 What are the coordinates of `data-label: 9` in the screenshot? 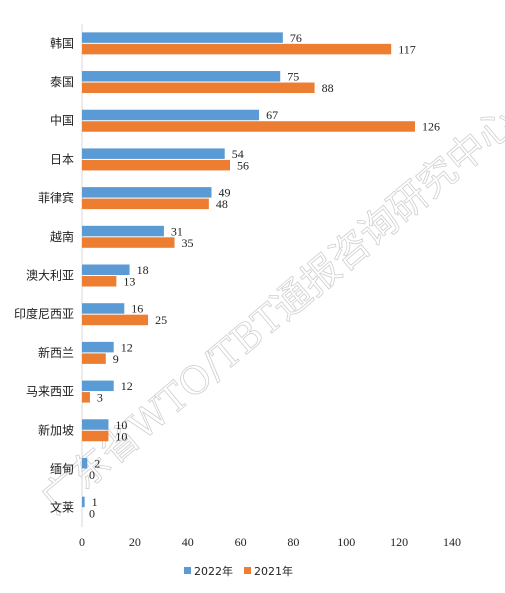 It's located at (116, 359).